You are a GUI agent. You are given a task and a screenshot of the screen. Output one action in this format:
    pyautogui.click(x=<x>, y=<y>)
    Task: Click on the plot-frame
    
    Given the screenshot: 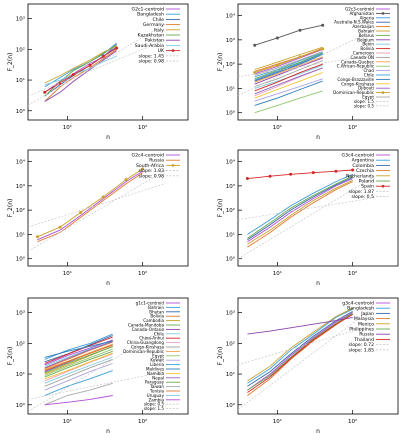 What is the action you would take?
    pyautogui.click(x=108, y=356)
    